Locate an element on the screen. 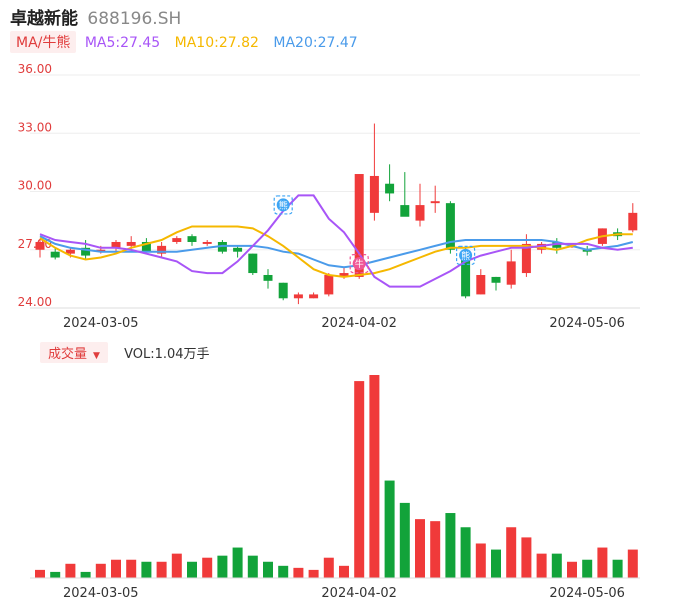 The image size is (686, 606). stock-code: 688196.SH is located at coordinates (134, 19).